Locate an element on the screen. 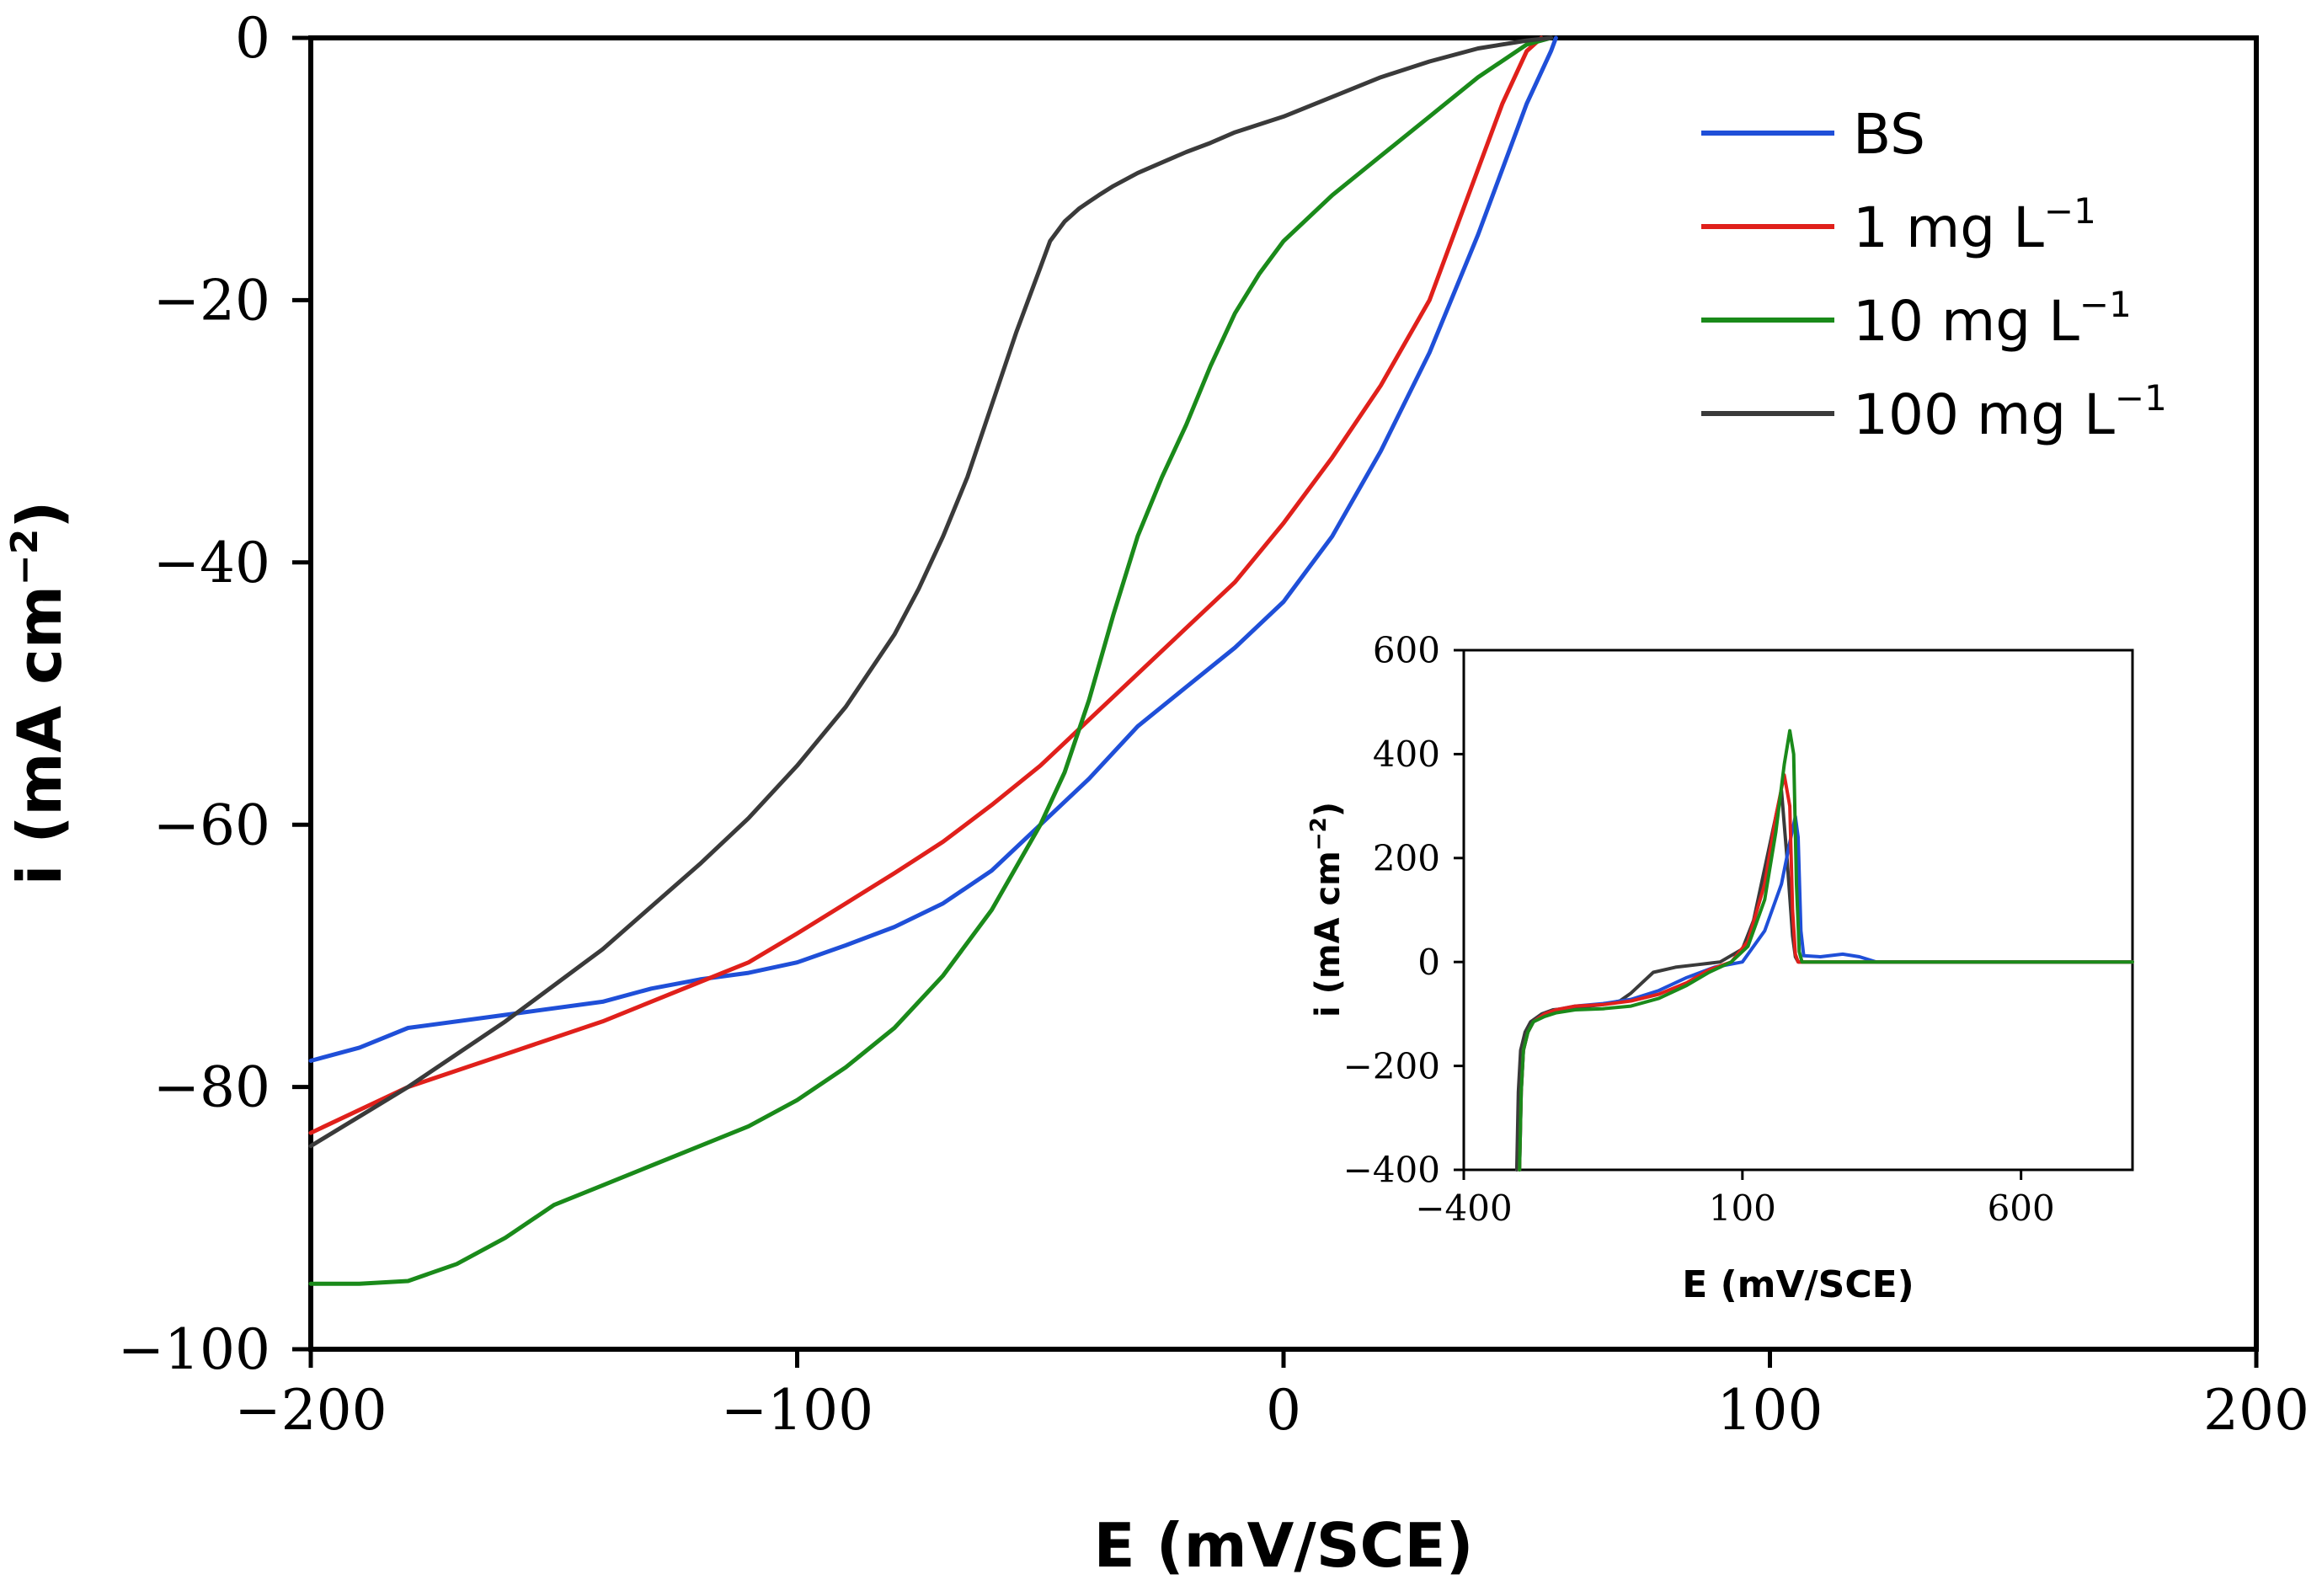 The width and height of the screenshot is (2322, 1596). legend-label-sup-1: −1 is located at coordinates (2070, 211).